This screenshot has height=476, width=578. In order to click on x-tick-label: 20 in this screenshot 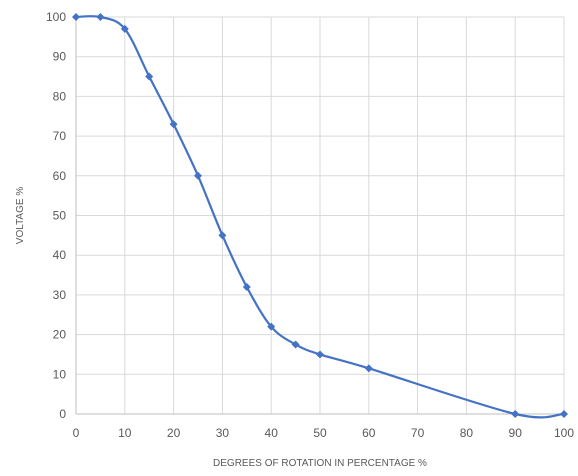, I will do `click(174, 433)`.